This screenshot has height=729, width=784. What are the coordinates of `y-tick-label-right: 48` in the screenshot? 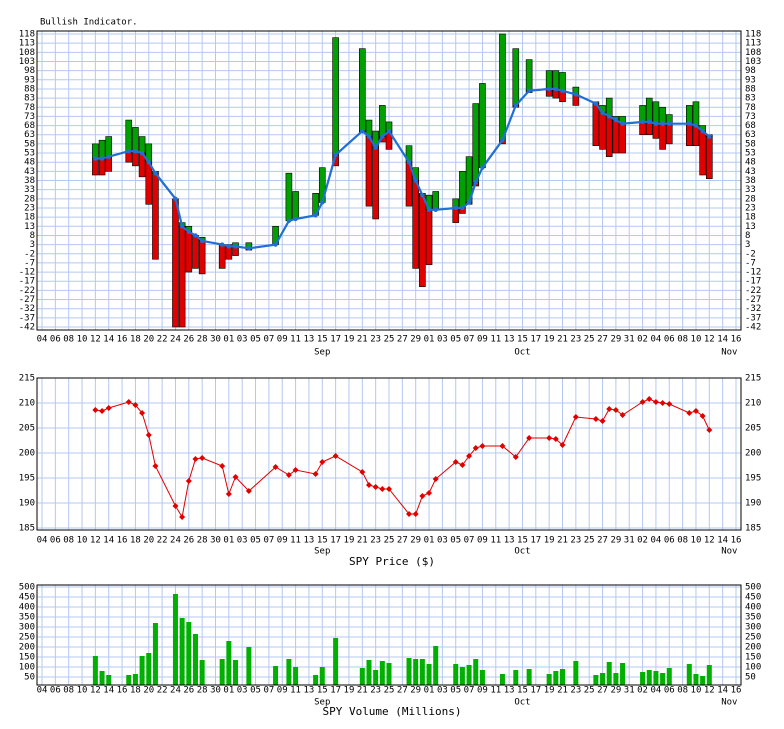 It's located at (750, 163).